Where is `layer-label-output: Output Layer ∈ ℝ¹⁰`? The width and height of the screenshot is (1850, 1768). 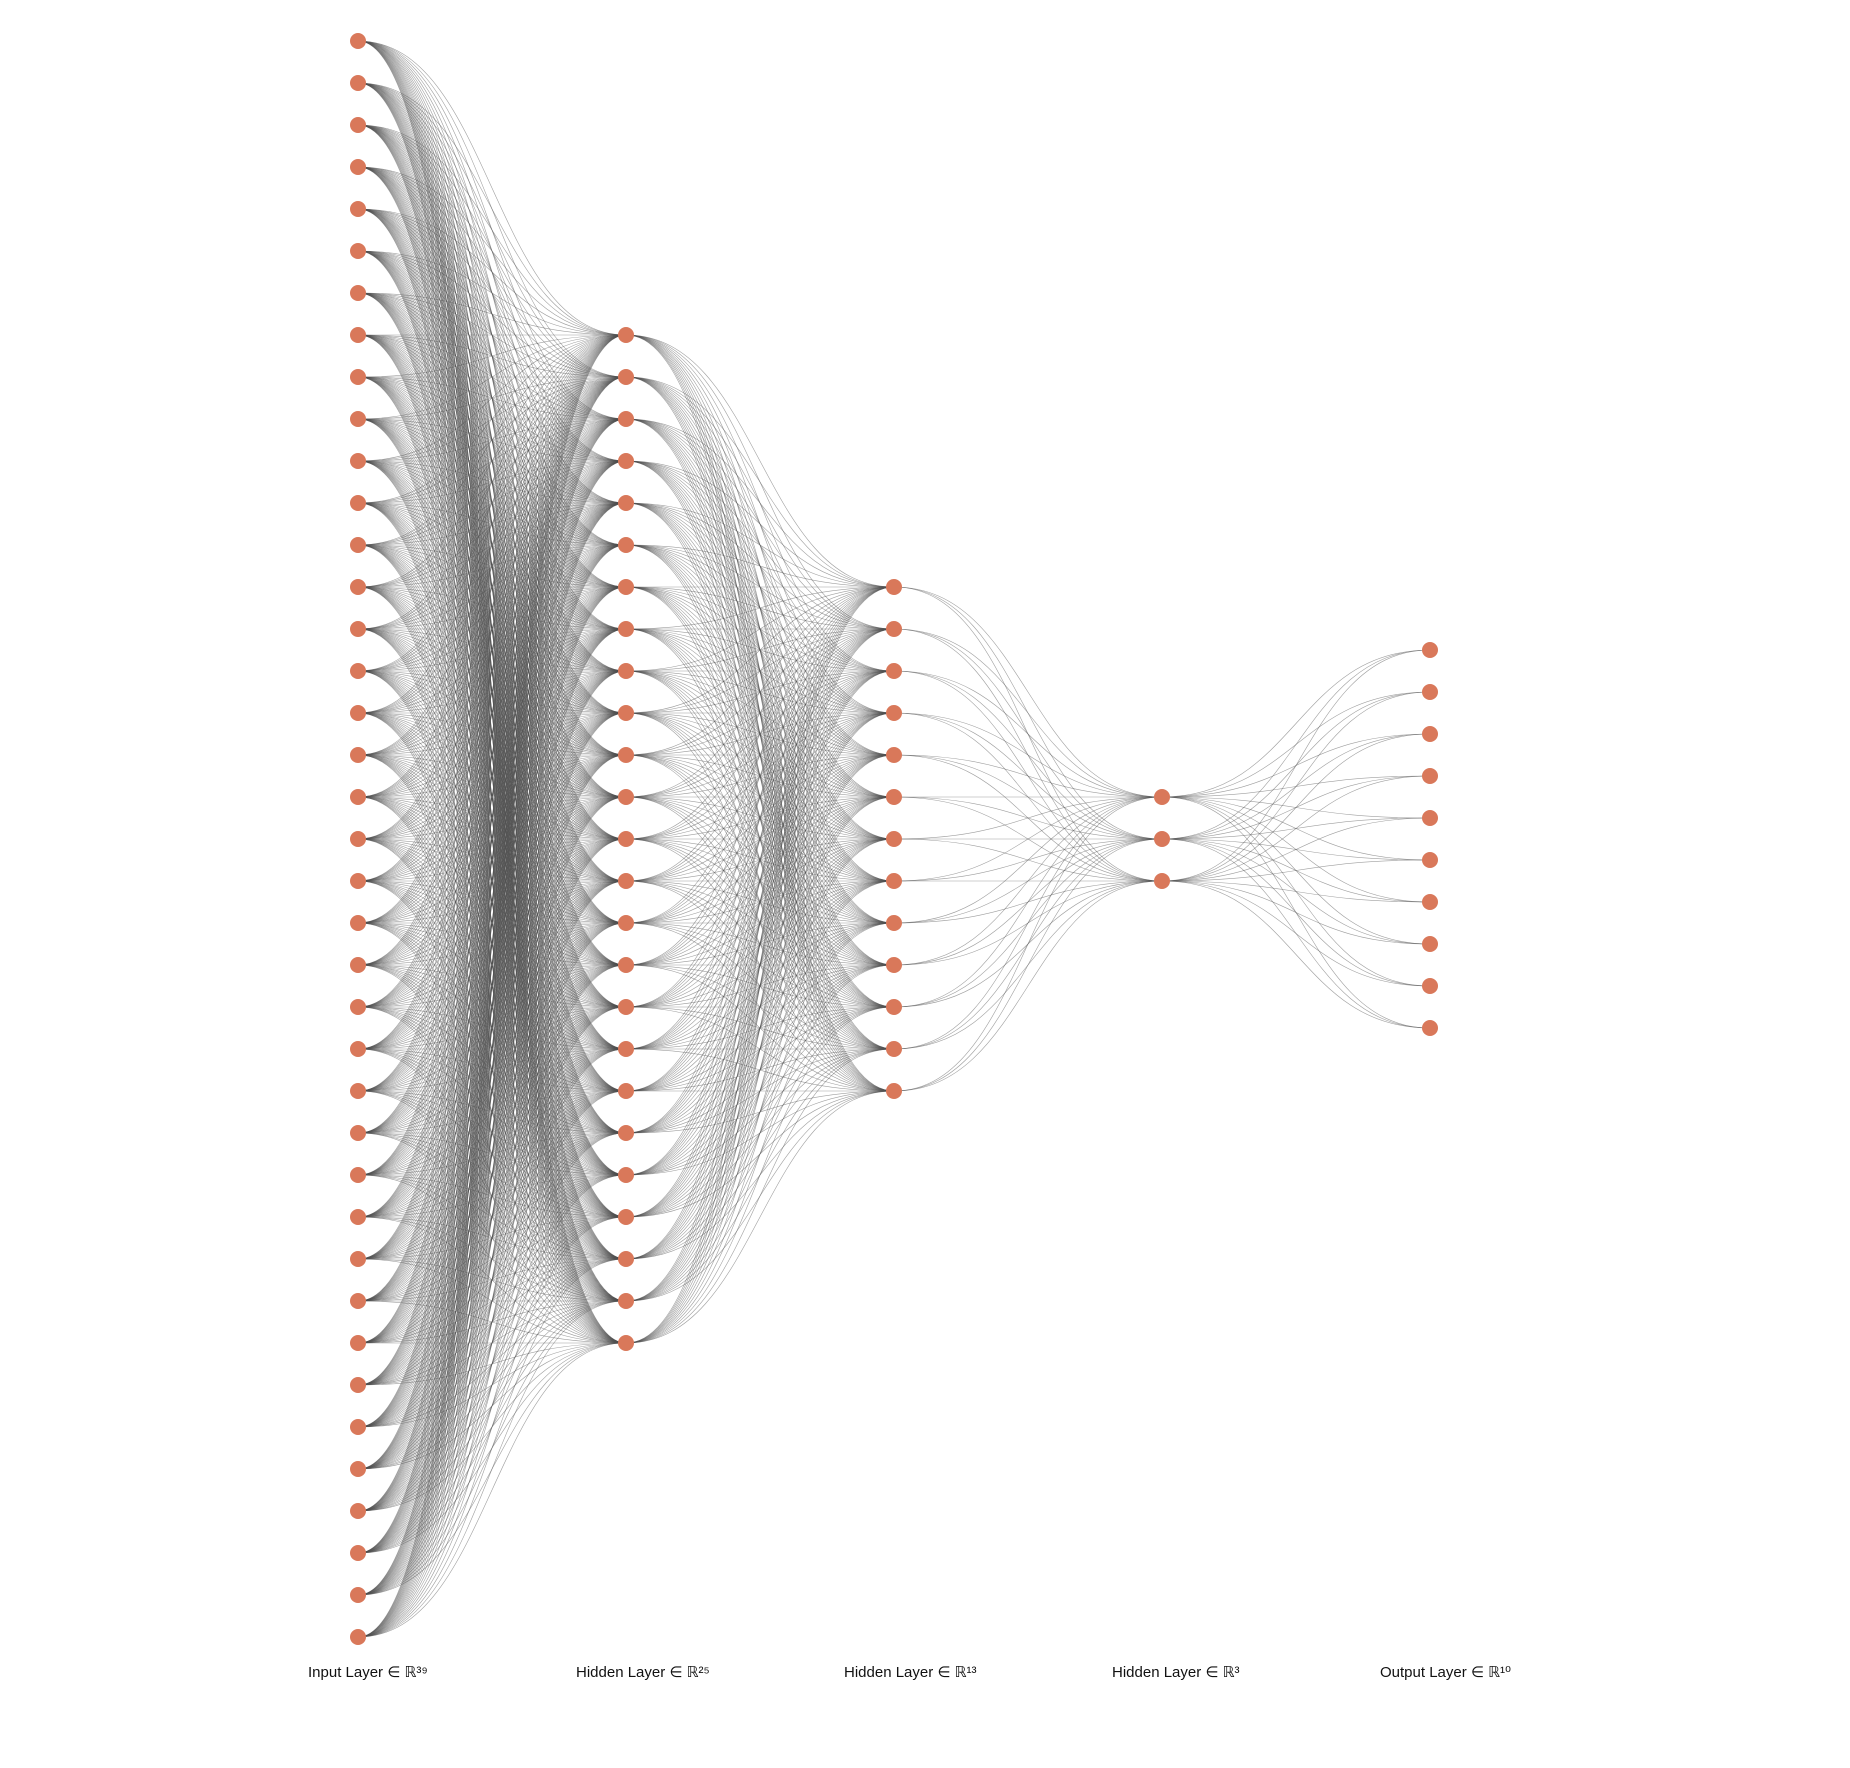 layer-label-output: Output Layer ∈ ℝ¹⁰ is located at coordinates (1445, 1672).